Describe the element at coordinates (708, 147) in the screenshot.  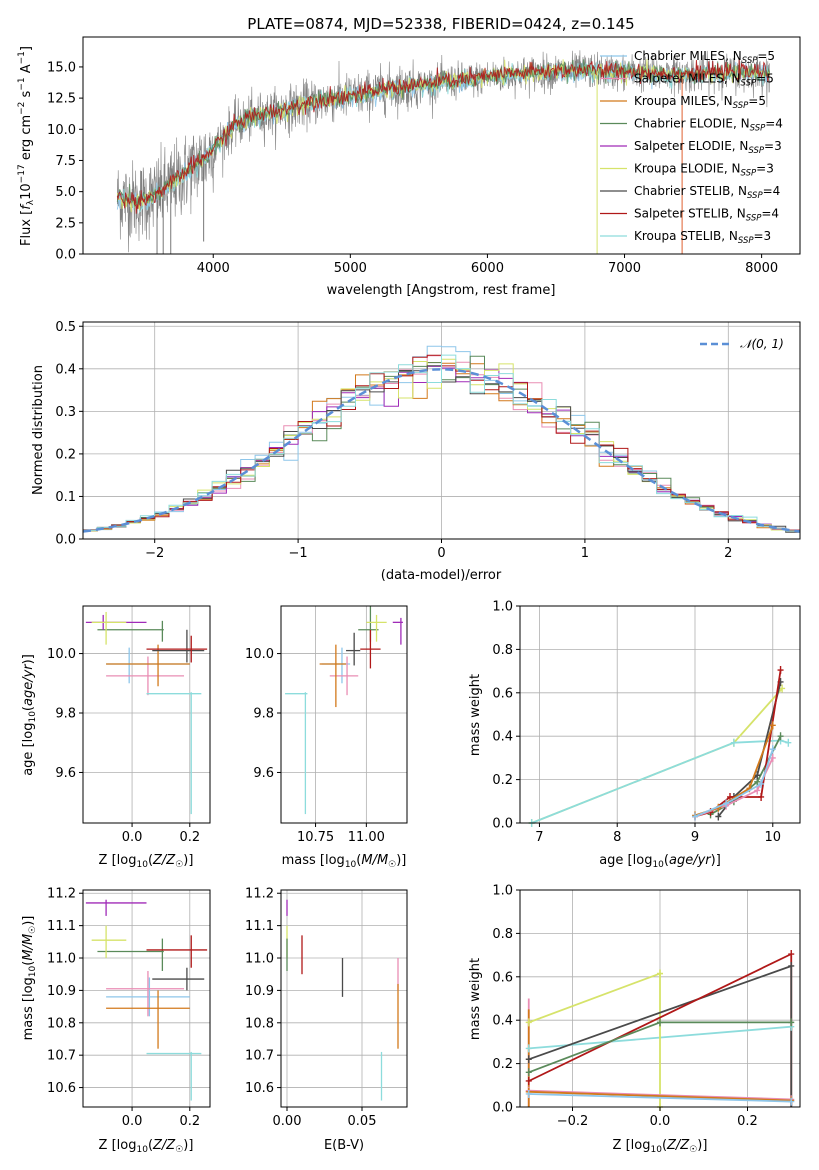
I see `legend-label: Salpeter ELODIE, NSSP=3` at that location.